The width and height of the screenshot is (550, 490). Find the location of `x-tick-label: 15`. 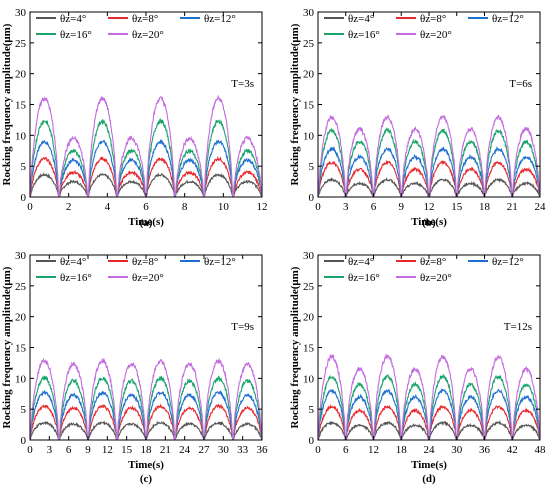

x-tick-label: 15 is located at coordinates (457, 207).